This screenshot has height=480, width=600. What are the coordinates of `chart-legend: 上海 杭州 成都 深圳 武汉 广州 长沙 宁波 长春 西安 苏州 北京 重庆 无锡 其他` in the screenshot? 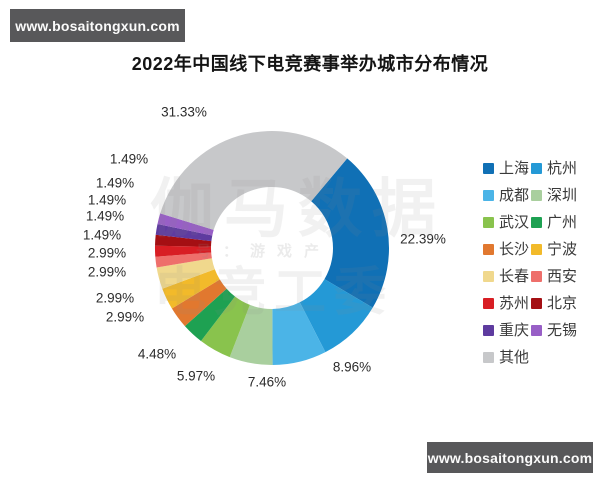 It's located at (538, 263).